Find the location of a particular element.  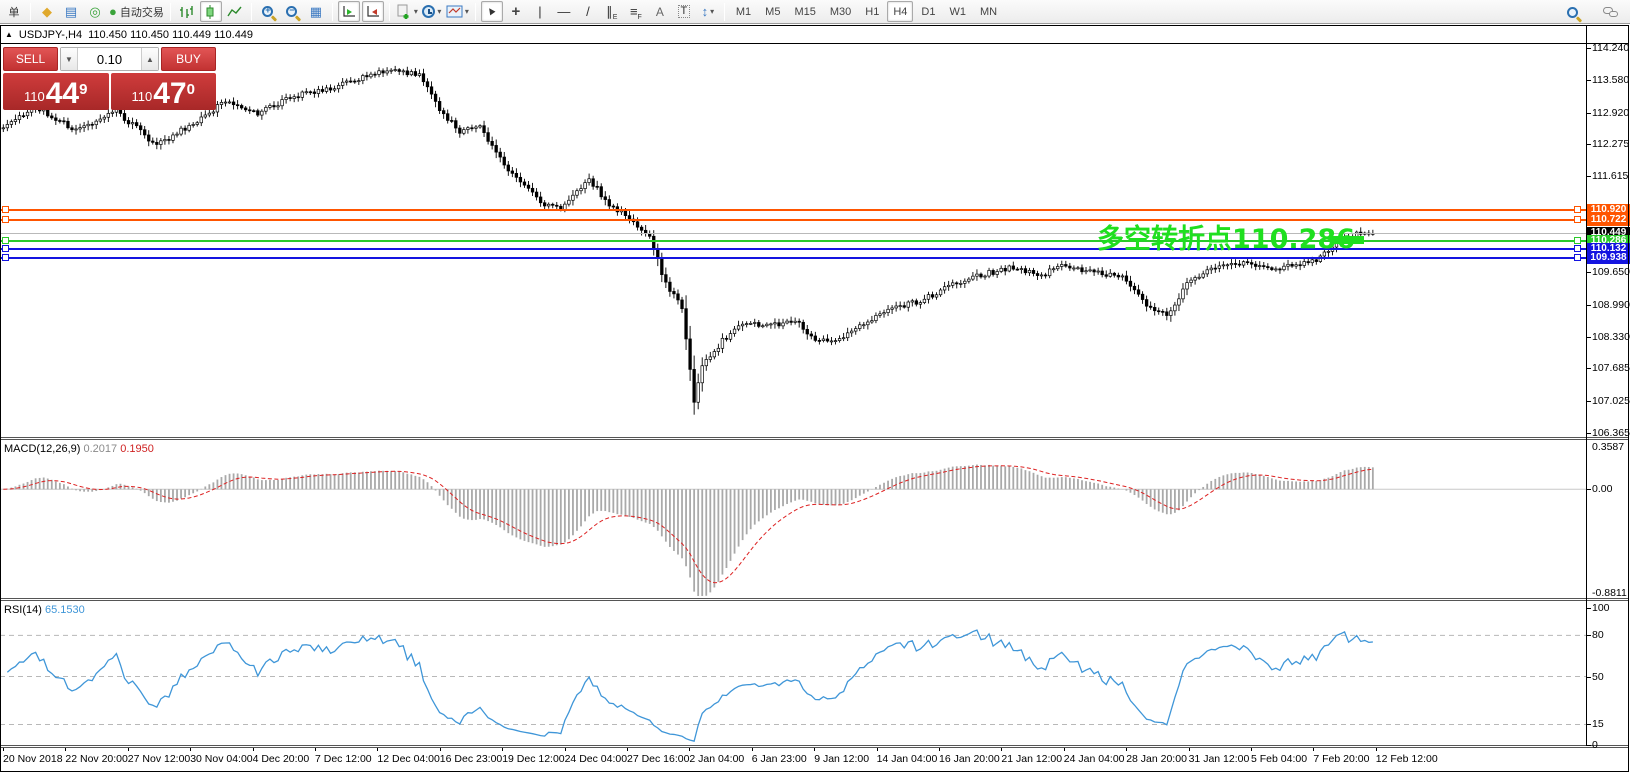

sell-button: SELL is located at coordinates (30, 59).